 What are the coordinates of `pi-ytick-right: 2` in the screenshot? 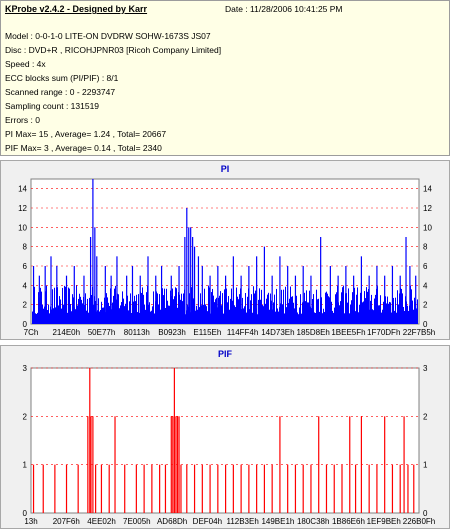 It's located at (425, 305).